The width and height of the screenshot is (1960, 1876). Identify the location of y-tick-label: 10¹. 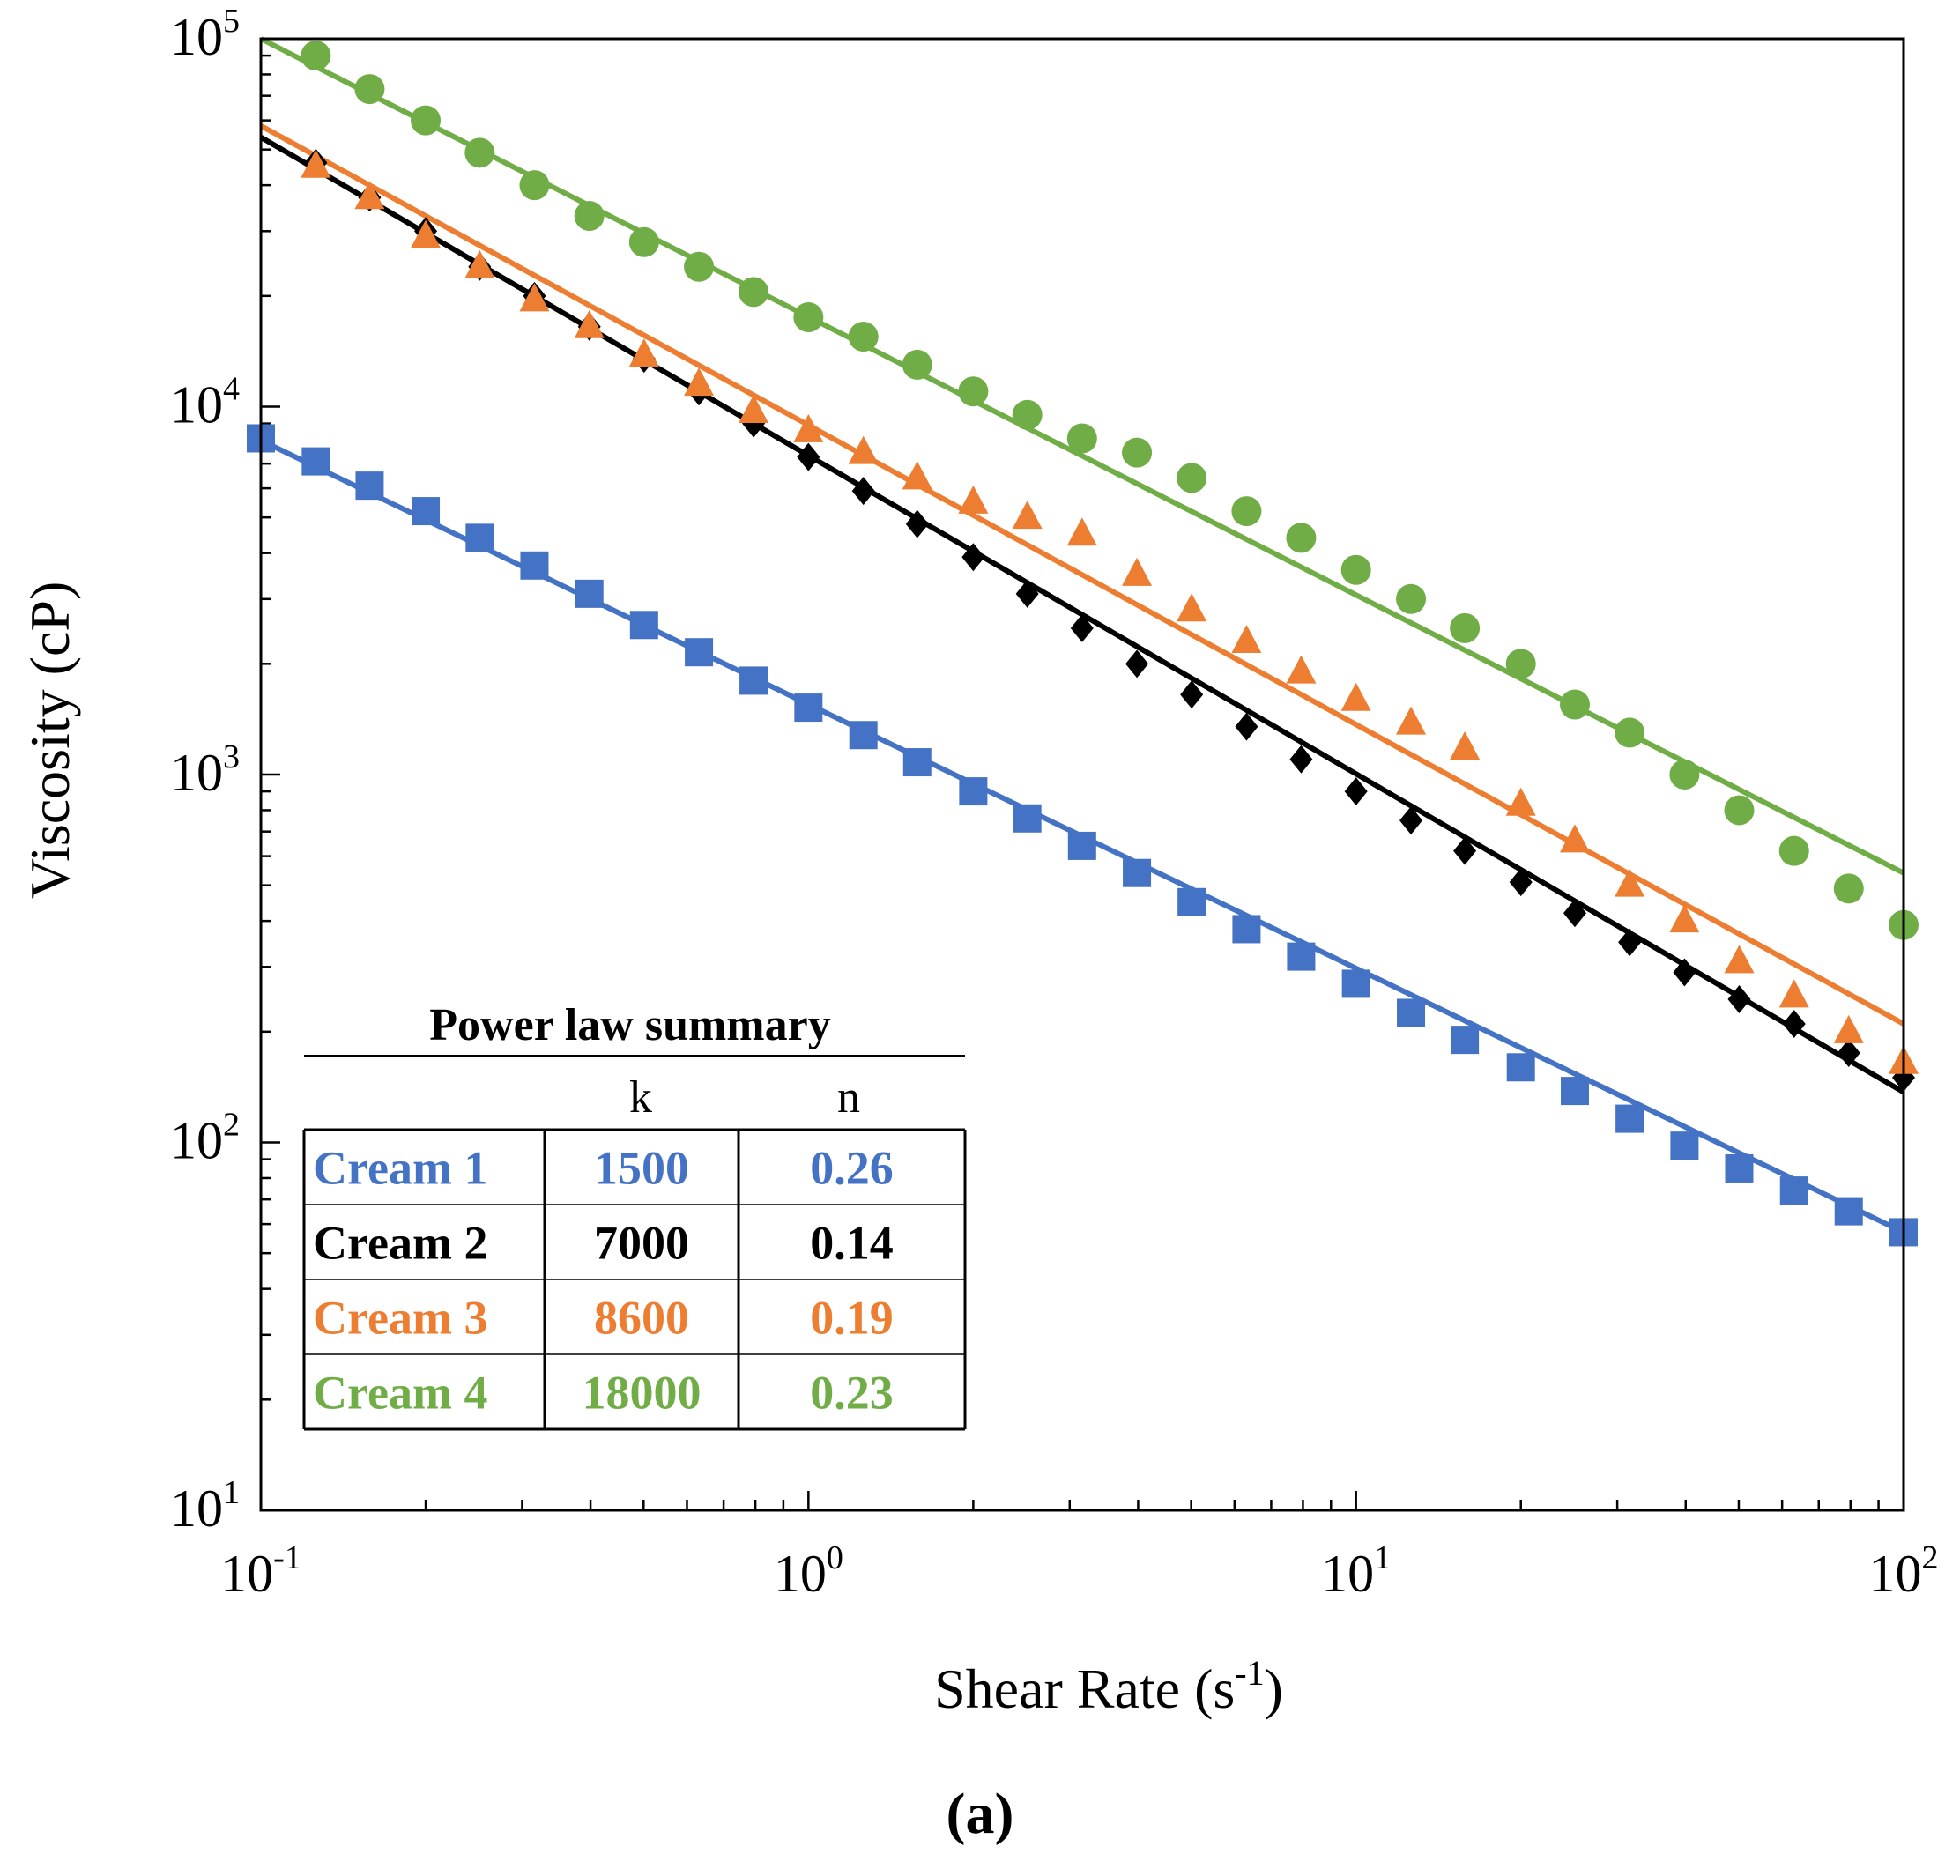
(205, 1506).